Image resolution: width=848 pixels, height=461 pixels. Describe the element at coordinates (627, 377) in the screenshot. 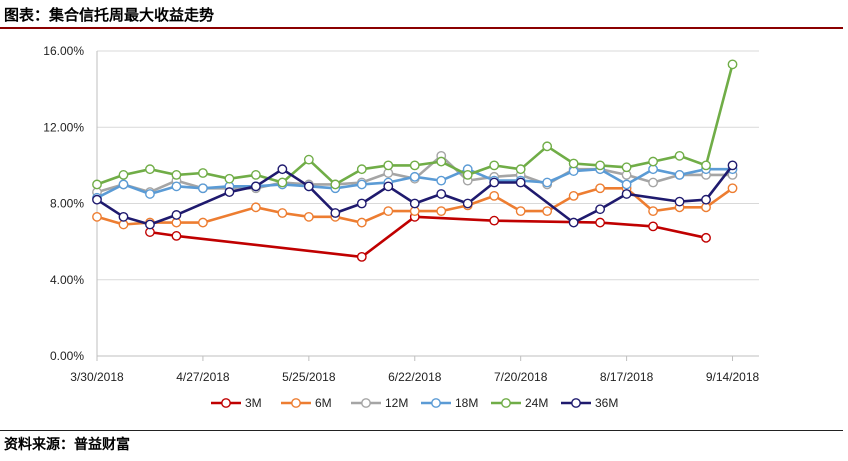

I see `x-tick-label: 8/17/2018` at that location.